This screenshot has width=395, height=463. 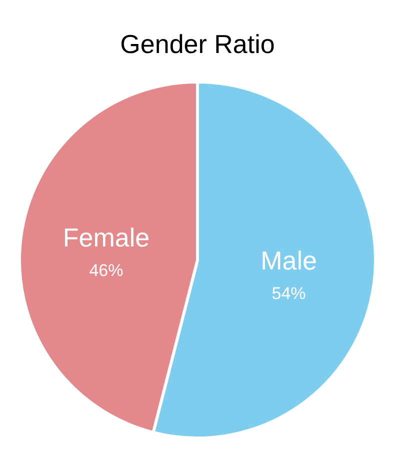 What do you see at coordinates (288, 261) in the screenshot?
I see `slice-label: Male` at bounding box center [288, 261].